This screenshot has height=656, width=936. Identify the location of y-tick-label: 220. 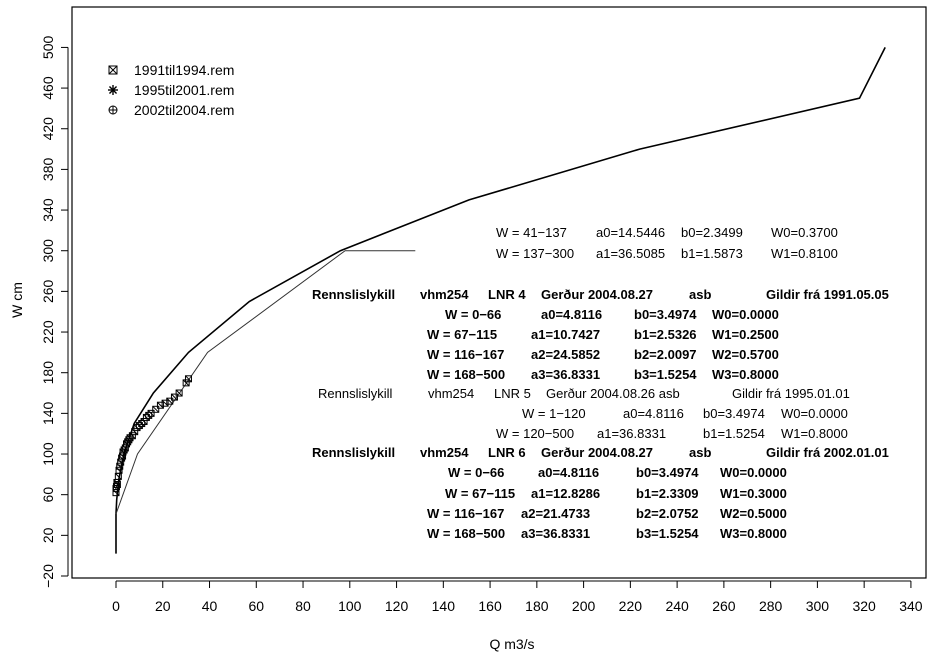
(48, 332).